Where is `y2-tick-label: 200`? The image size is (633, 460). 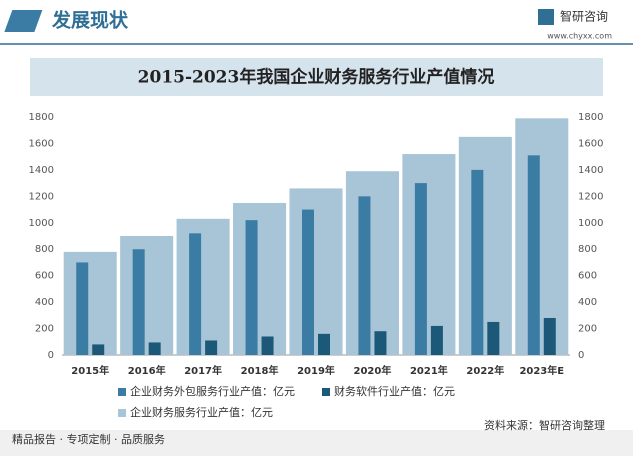 y2-tick-label: 200 is located at coordinates (587, 329).